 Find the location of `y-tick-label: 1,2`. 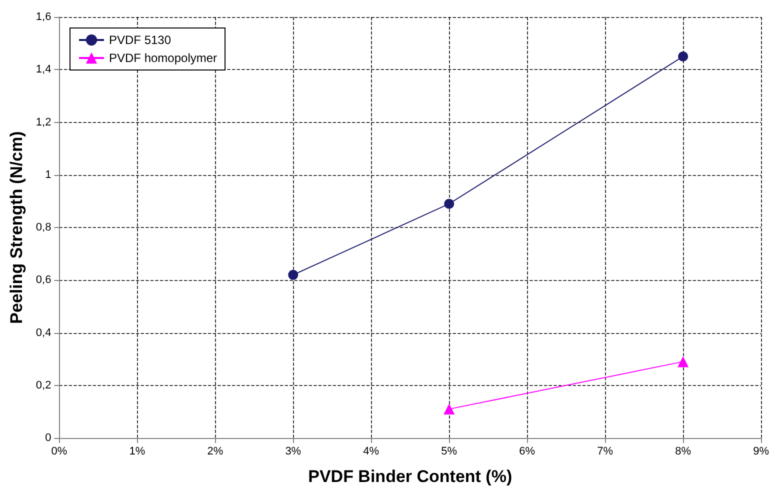

y-tick-label: 1,2 is located at coordinates (44, 122).